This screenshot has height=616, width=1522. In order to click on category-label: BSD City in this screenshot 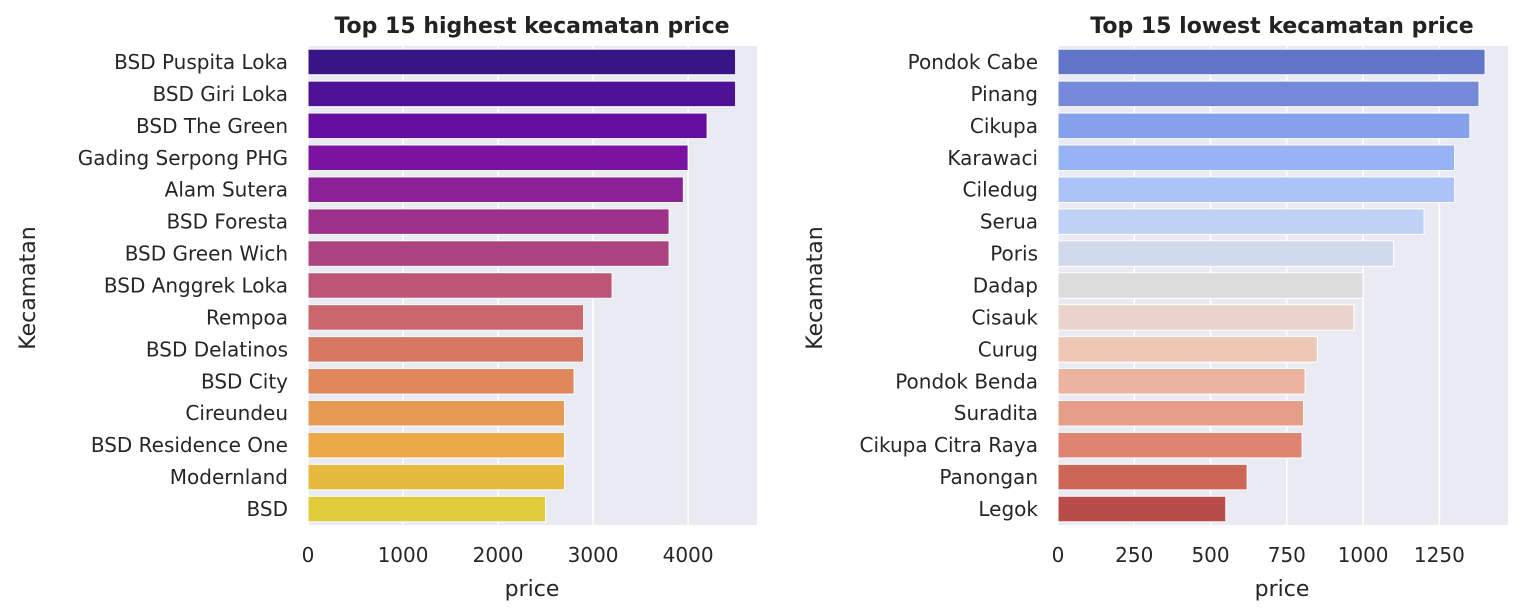, I will do `click(244, 381)`.